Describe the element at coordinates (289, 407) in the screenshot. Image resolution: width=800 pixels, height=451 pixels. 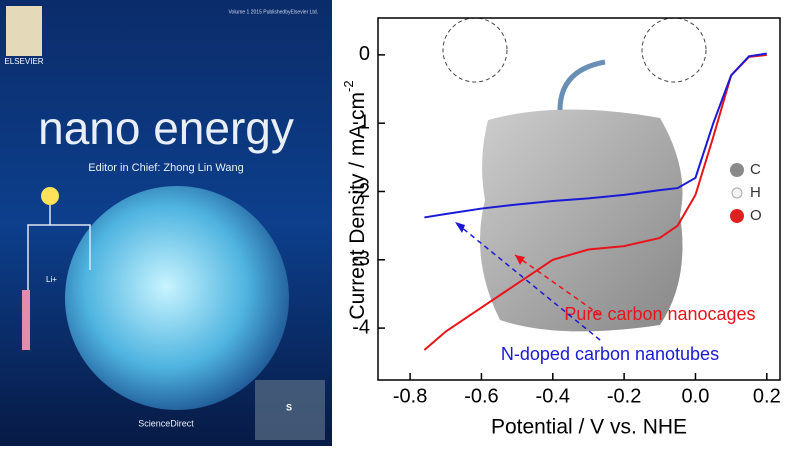
I see `element-label: S` at that location.